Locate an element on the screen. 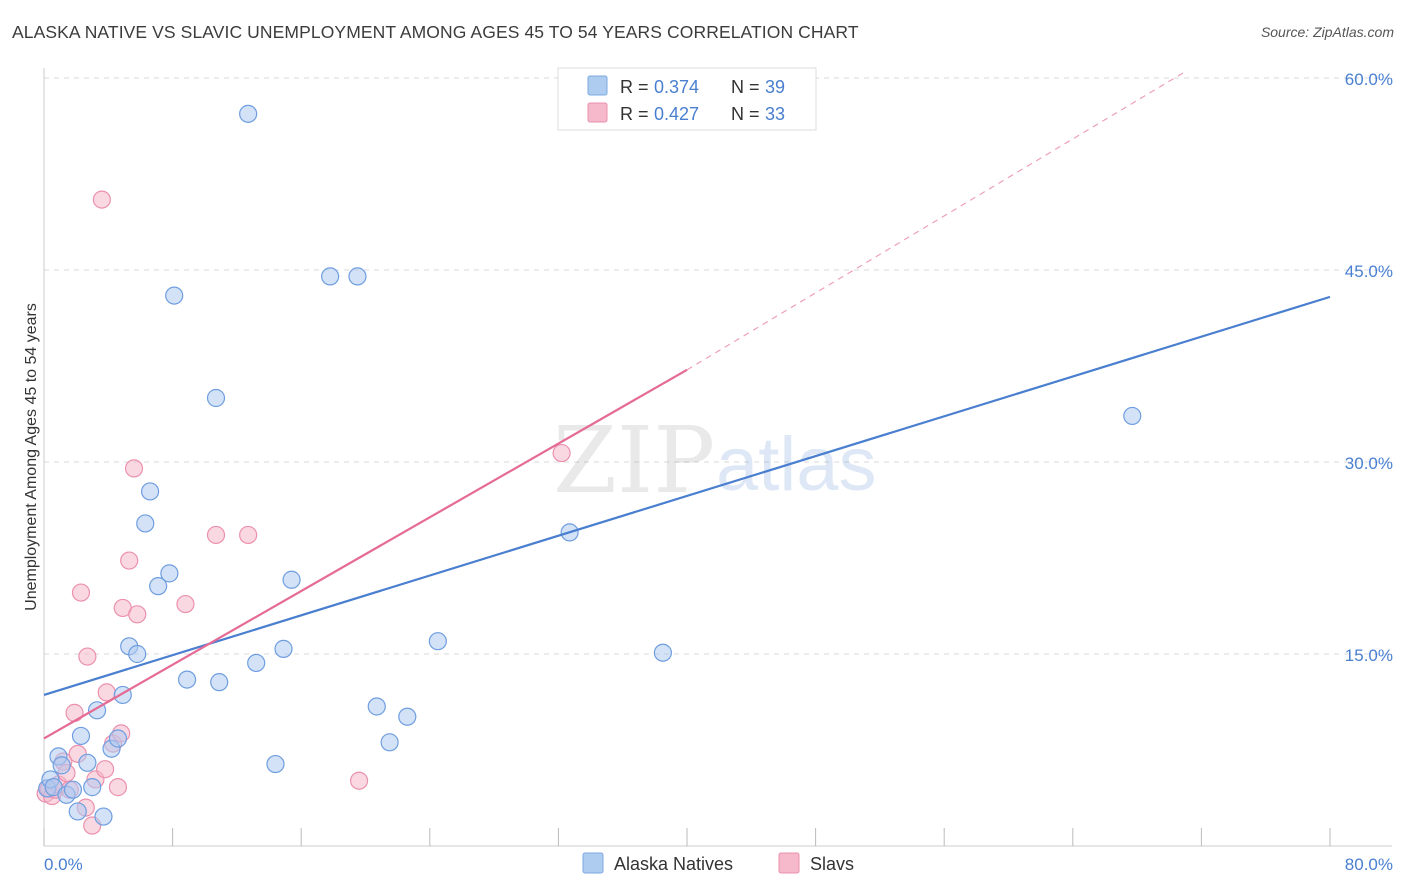  trend-line-slavs-extension is located at coordinates (936, 221).